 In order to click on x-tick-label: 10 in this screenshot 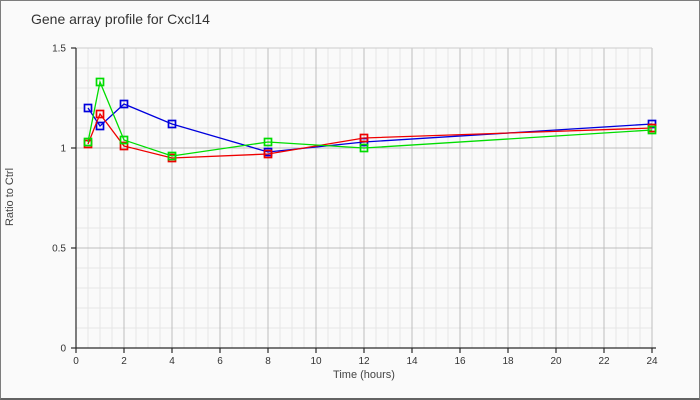, I will do `click(316, 361)`.